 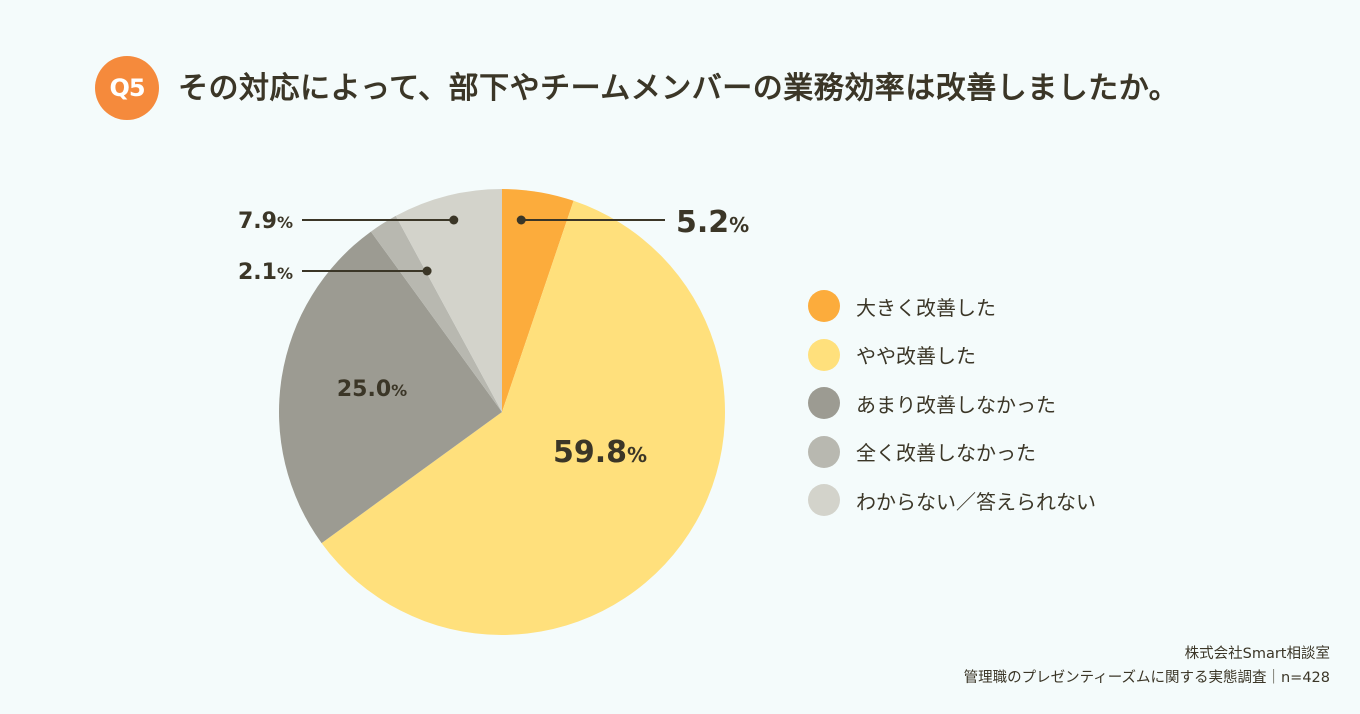 What do you see at coordinates (600, 452) in the screenshot?
I see `data-label: 59.8%` at bounding box center [600, 452].